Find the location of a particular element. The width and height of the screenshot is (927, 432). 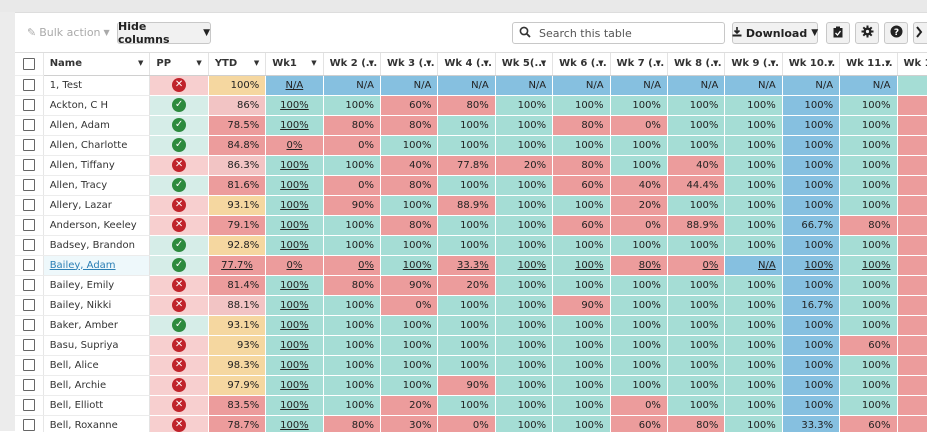

column-header-11: Wk 9 (...▼ is located at coordinates (753, 64).